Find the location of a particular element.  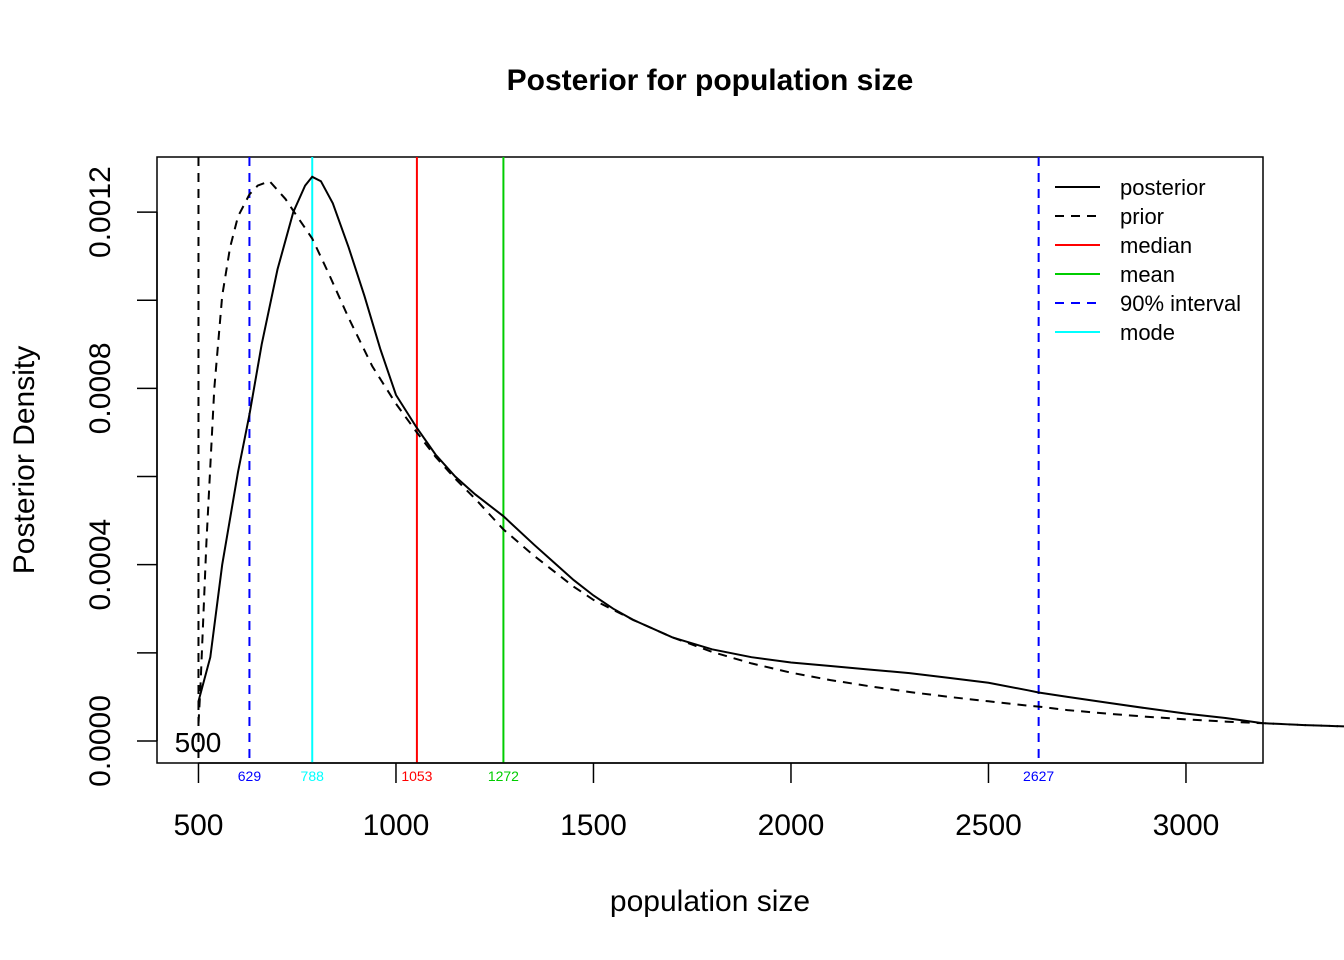

legend-label: median is located at coordinates (1156, 245).